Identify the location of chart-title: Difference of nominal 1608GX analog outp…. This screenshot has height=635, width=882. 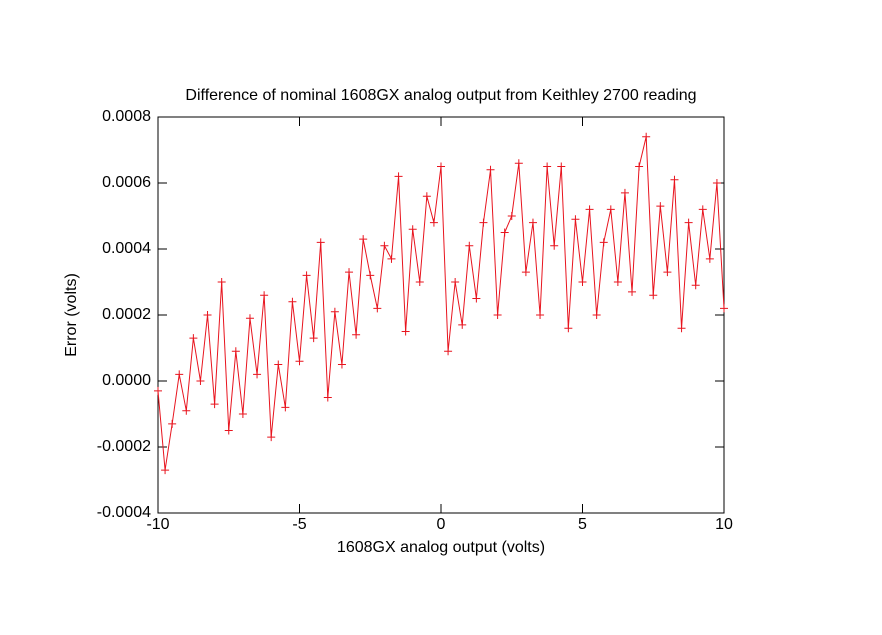
(440, 95).